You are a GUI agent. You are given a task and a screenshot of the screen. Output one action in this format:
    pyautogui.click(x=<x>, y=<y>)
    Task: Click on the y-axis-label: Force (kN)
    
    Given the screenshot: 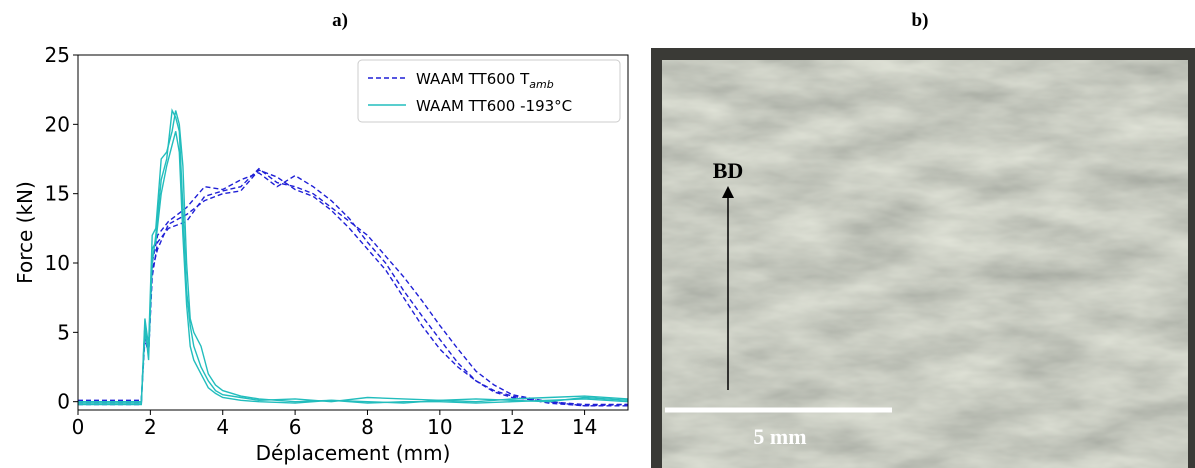 What is the action you would take?
    pyautogui.click(x=25, y=232)
    